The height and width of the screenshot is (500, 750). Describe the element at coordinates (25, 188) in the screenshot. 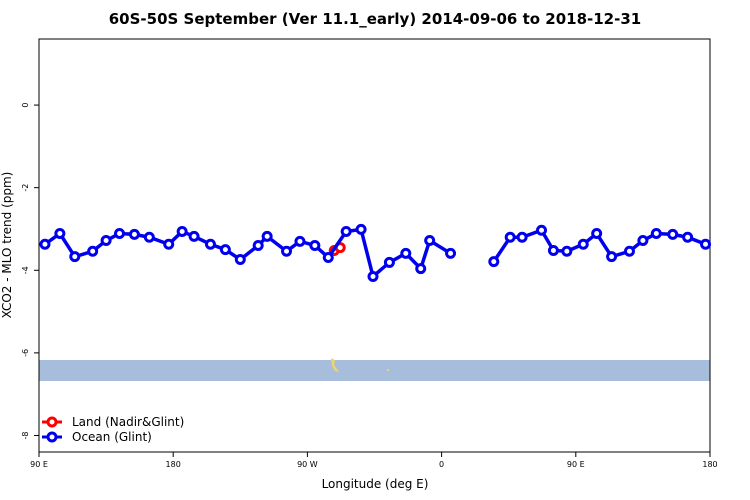

I see `y-tick-label: -2` at that location.